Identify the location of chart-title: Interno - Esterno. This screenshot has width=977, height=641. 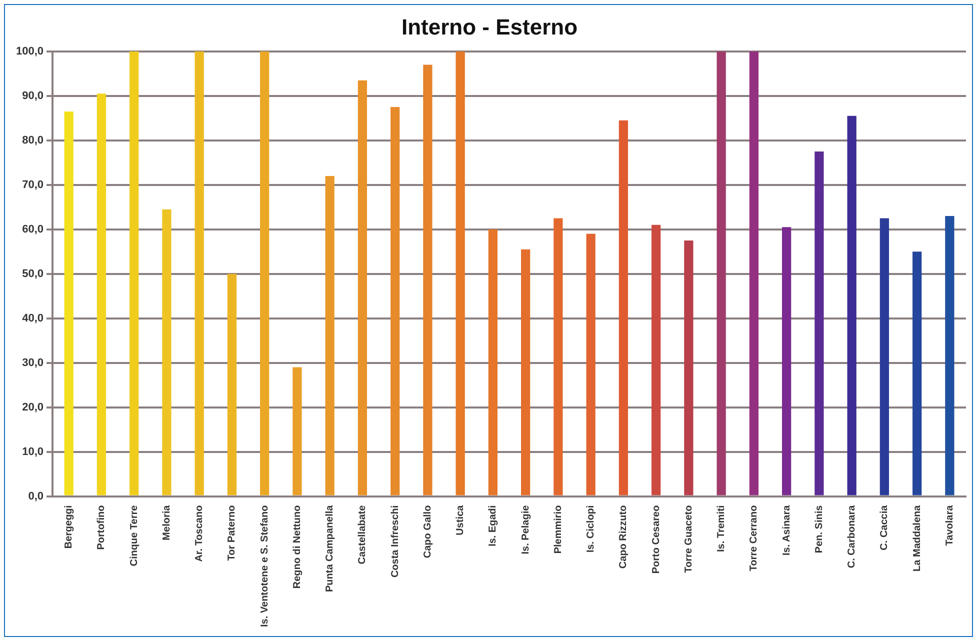
(489, 27).